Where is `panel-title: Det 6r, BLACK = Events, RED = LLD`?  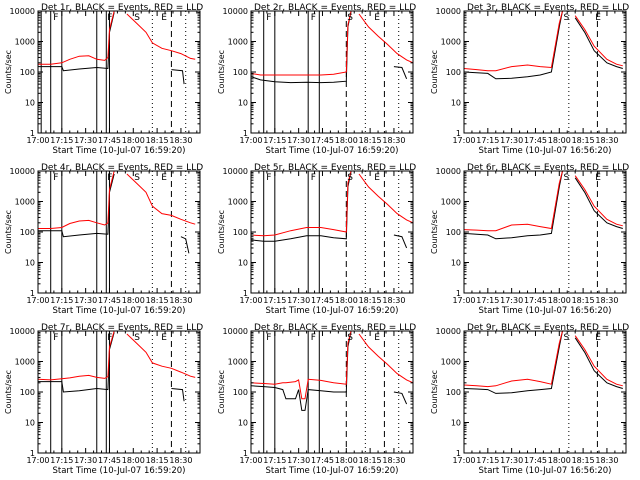
panel-title: Det 6r, BLACK = Events, RED = LLD is located at coordinates (548, 168).